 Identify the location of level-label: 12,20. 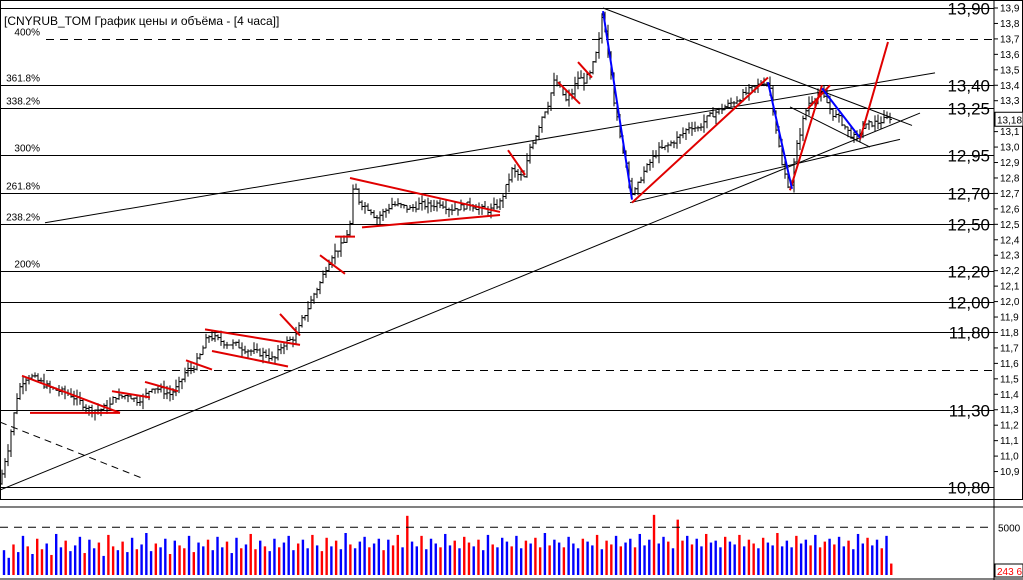
(968, 272).